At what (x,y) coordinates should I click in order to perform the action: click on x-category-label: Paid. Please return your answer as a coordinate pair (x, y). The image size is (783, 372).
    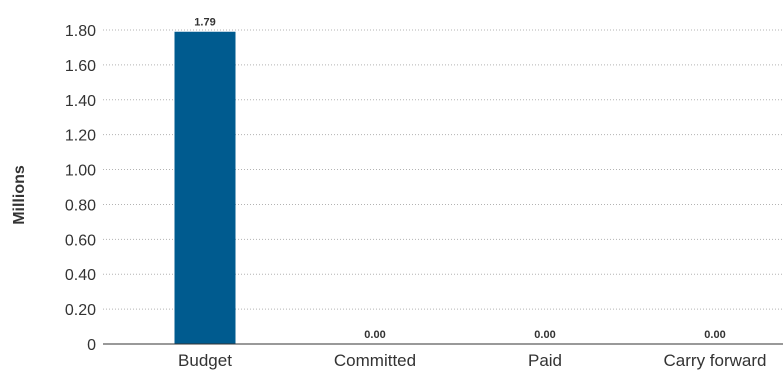
    Looking at the image, I should click on (545, 360).